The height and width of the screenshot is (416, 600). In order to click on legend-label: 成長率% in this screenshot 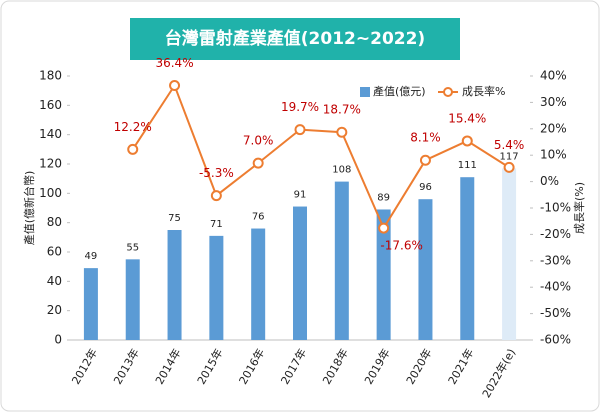, I will do `click(483, 91)`.